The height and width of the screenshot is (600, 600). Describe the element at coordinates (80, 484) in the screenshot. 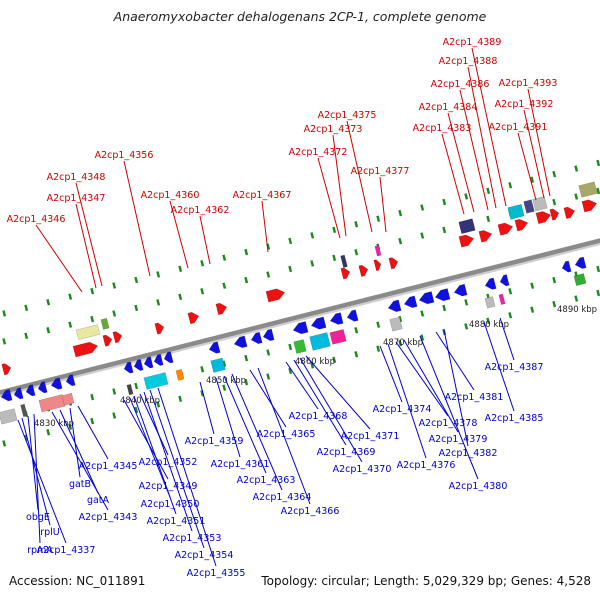

I see `reverse-gene-label: gatB` at that location.